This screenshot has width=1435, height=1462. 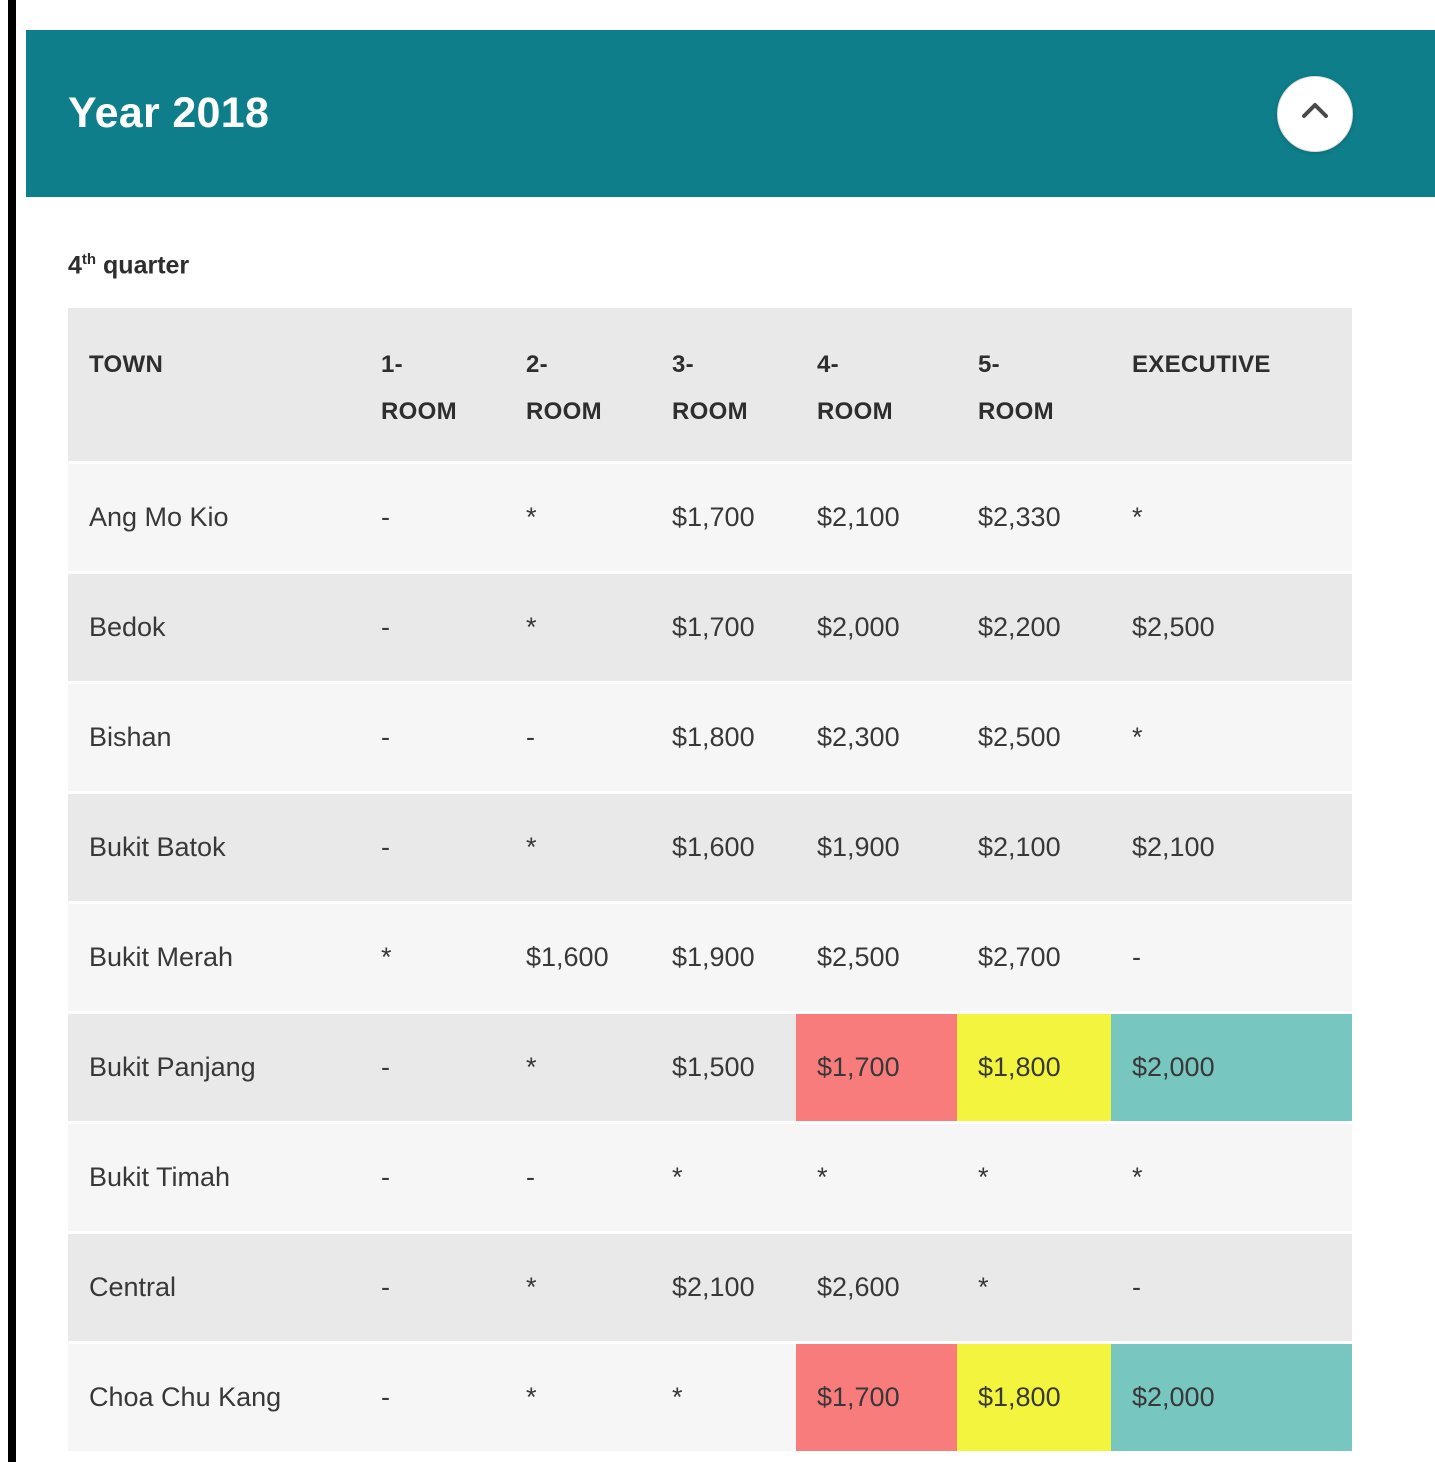 What do you see at coordinates (432, 386) in the screenshot?
I see `column-header-1-room: 1- ROOM` at bounding box center [432, 386].